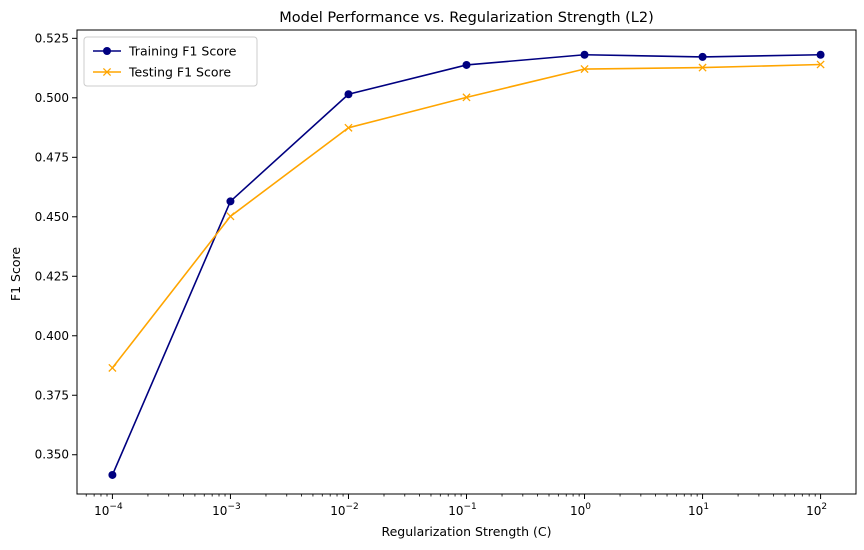 This screenshot has width=864, height=550. Describe the element at coordinates (52, 395) in the screenshot. I see `y-tick-label: 0.375` at that location.